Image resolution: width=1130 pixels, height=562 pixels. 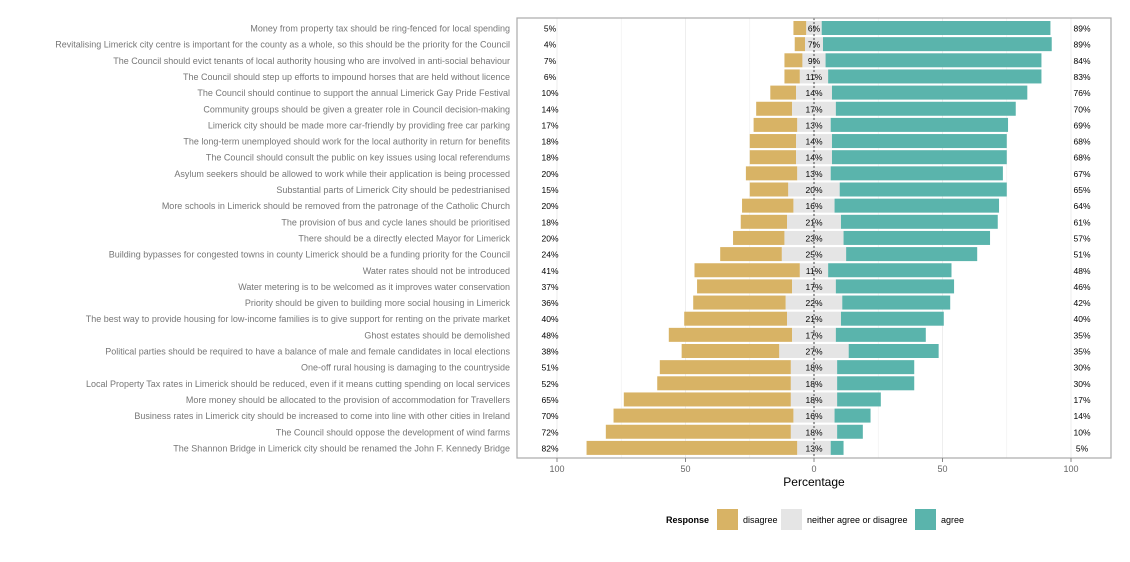 I want to click on agree-value-label: 64%, so click(x=1081, y=206).